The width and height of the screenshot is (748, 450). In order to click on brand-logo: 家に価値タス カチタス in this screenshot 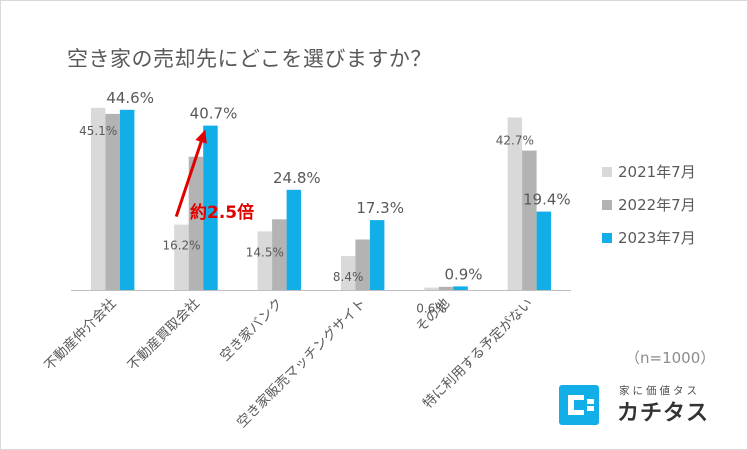, I will do `click(644, 405)`.